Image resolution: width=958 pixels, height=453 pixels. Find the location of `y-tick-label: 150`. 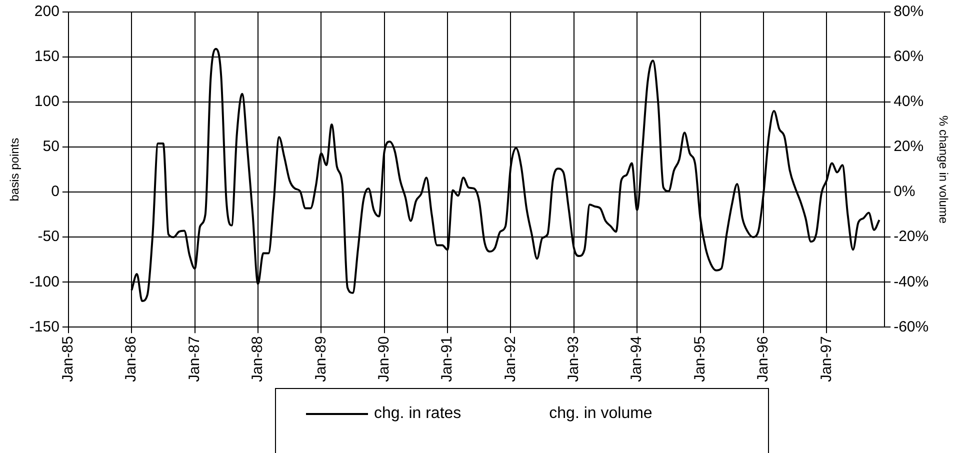

y-tick-label: 150 is located at coordinates (47, 57).